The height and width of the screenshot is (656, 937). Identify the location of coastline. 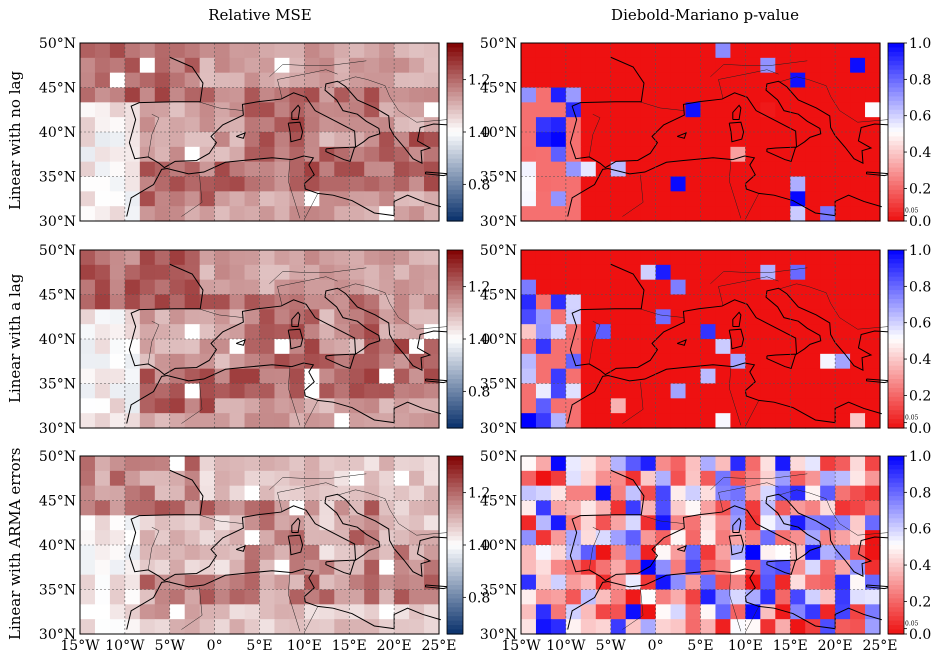
(295, 545).